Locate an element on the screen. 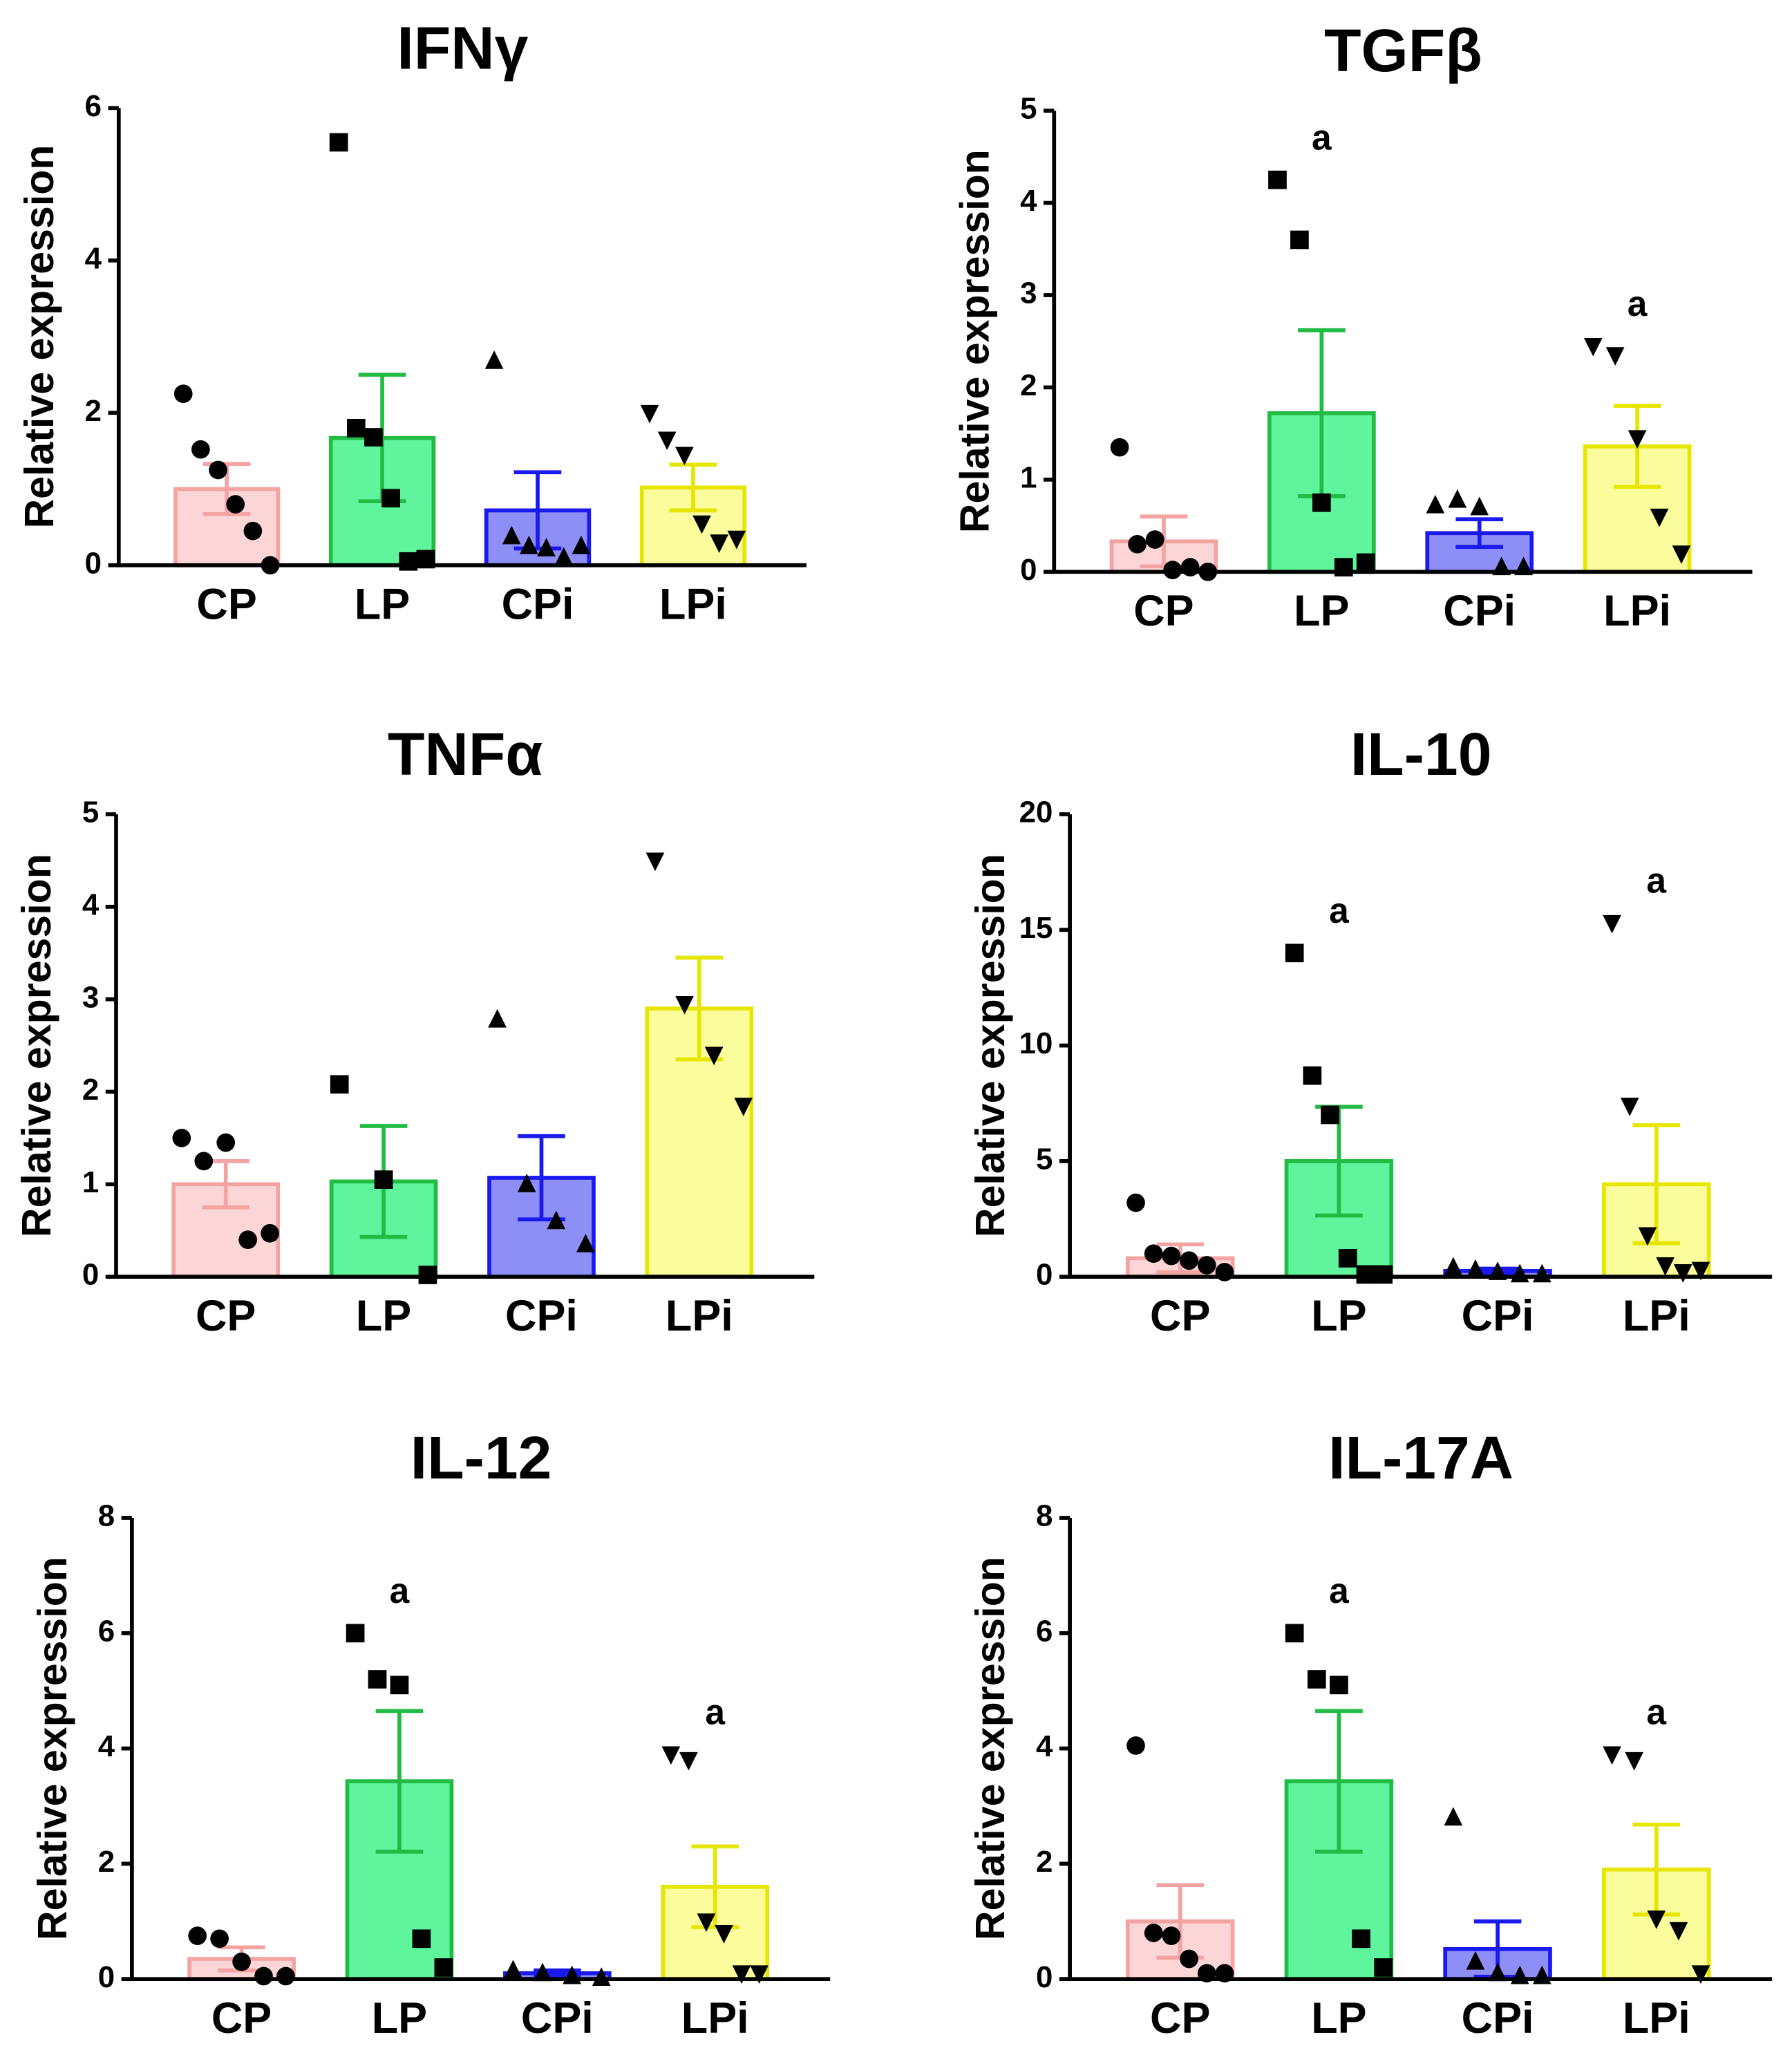 The height and width of the screenshot is (2066, 1792). y-tick-label: 3 is located at coordinates (91, 997).